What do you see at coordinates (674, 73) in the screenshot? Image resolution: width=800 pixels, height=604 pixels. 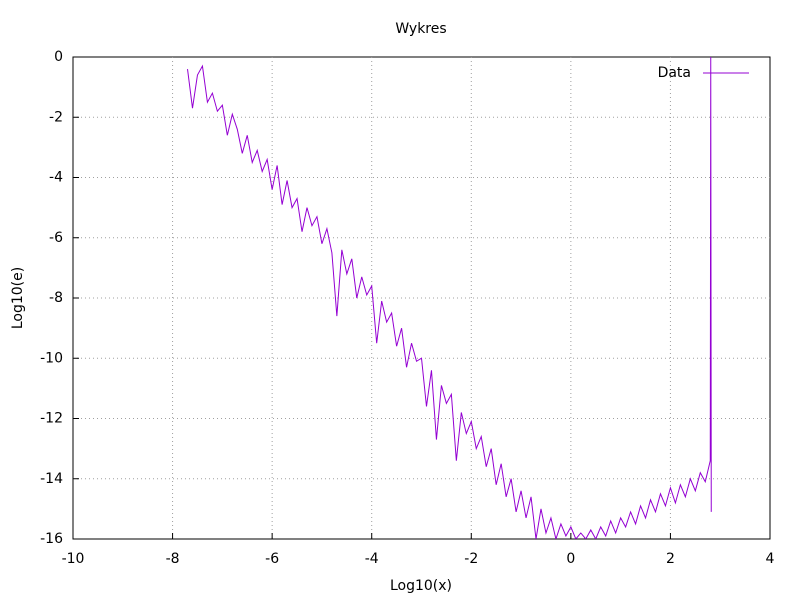 I see `legend-label: Data` at bounding box center [674, 73].